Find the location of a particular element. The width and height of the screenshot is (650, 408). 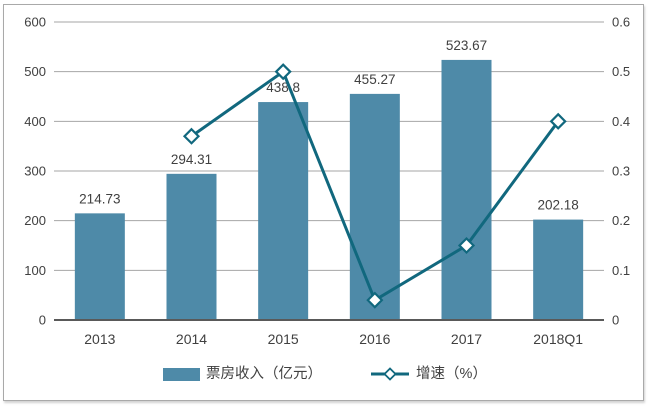

left-axis-tick-label: 500 is located at coordinates (35, 71).